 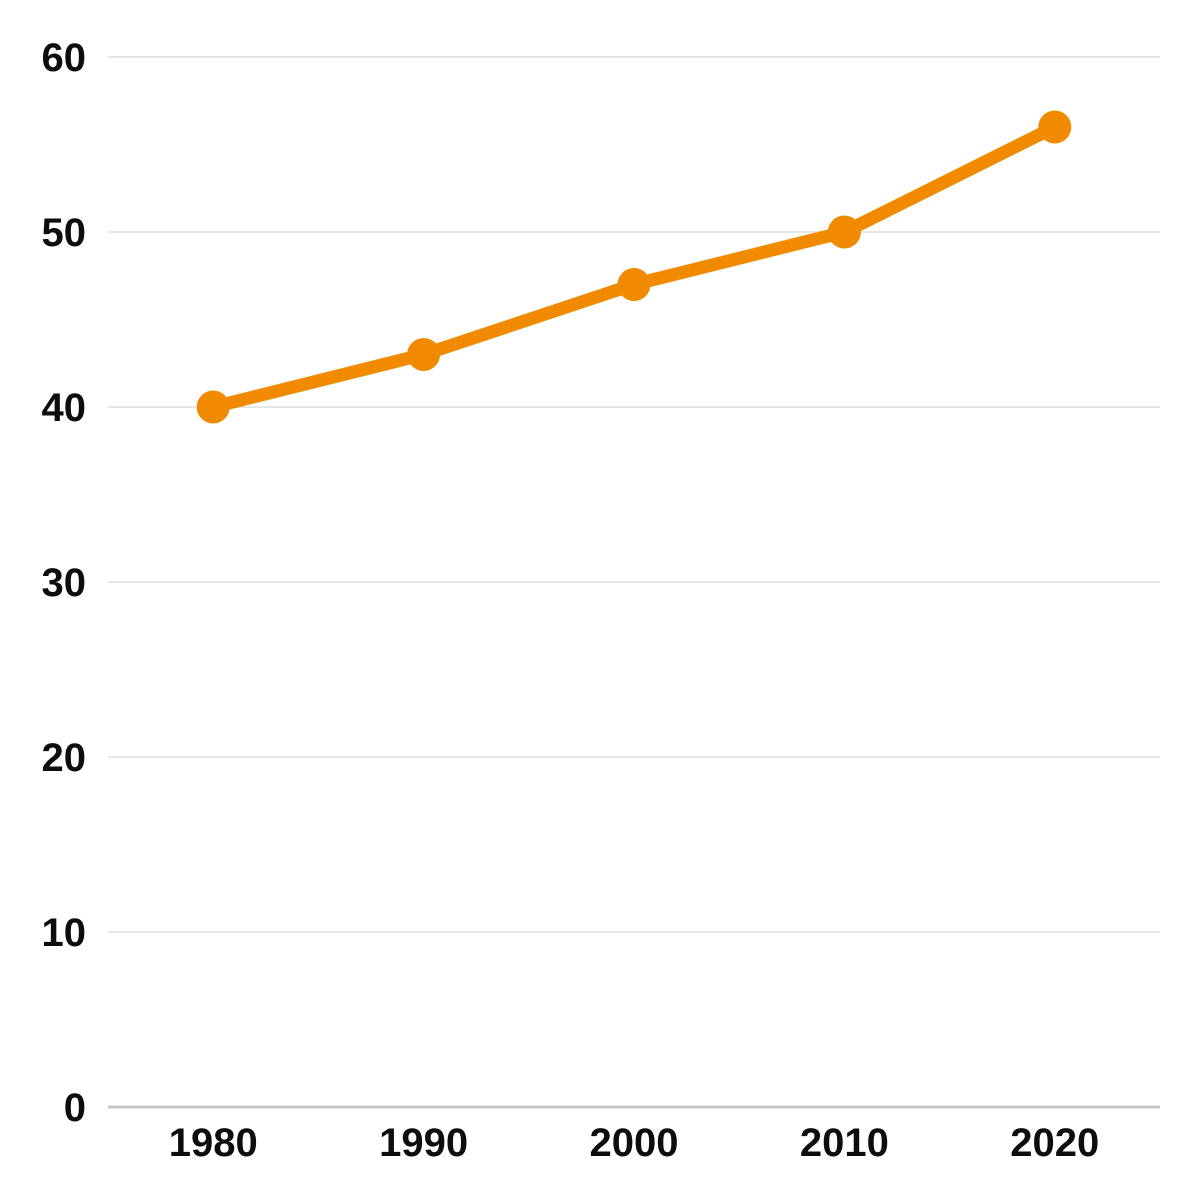 I want to click on x-tick-label: 1990, so click(x=423, y=1143).